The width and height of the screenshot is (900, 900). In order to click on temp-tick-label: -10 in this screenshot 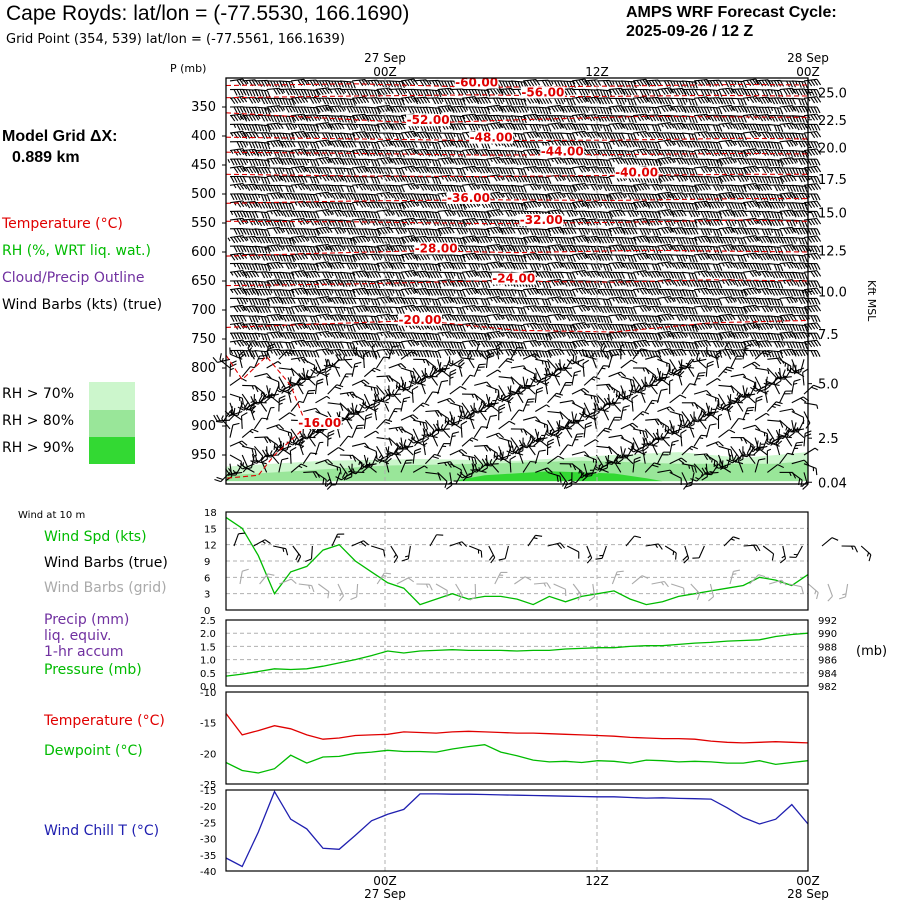, I will do `click(208, 693)`.